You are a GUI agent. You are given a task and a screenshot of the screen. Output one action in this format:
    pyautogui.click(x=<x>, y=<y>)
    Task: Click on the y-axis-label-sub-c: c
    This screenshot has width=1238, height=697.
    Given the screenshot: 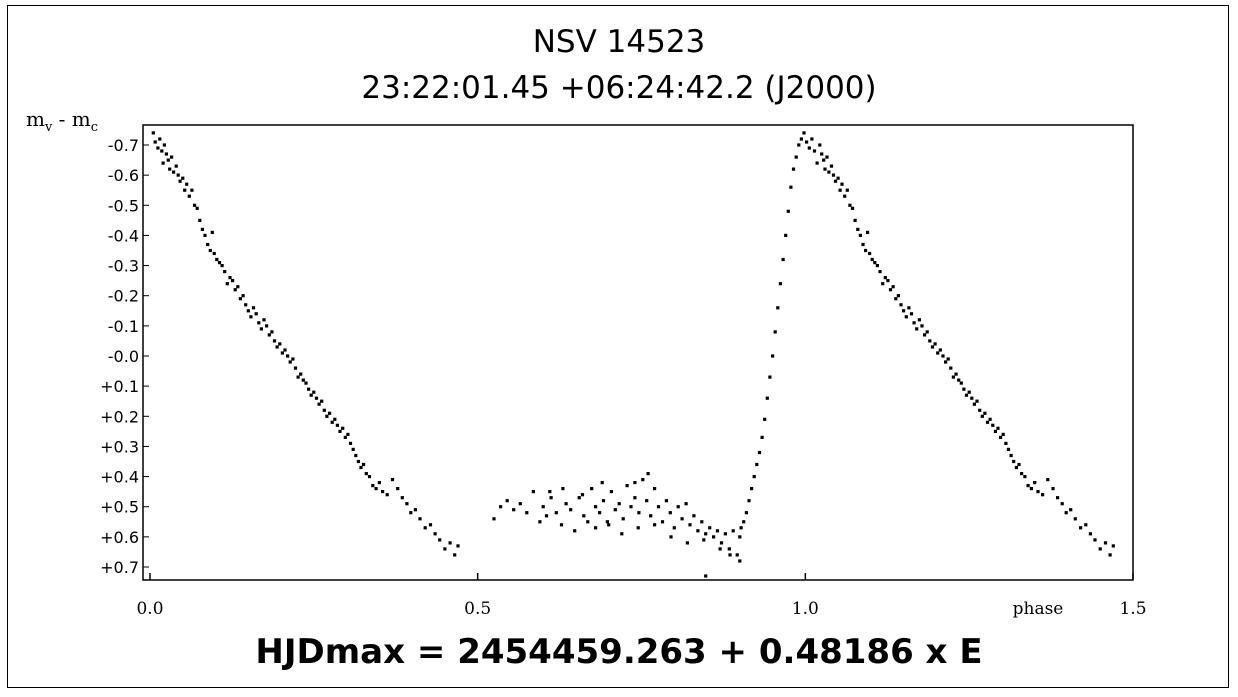 What is the action you would take?
    pyautogui.click(x=94, y=127)
    